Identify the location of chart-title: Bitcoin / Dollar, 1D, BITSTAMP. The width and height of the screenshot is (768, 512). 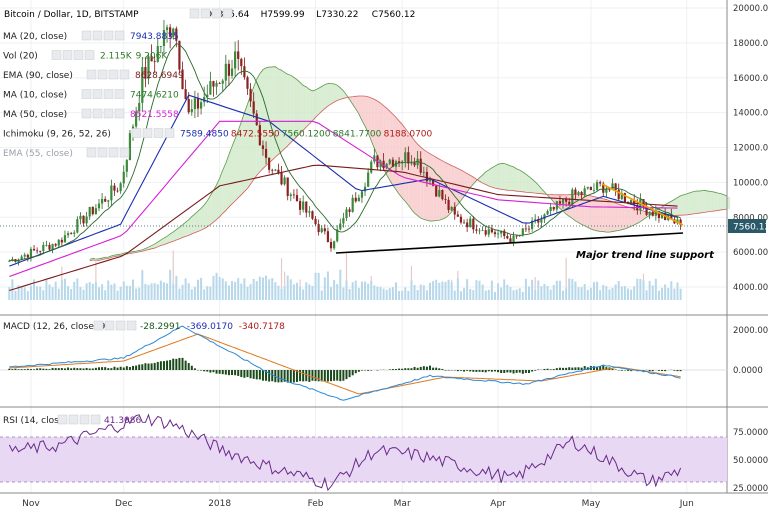
(71, 15).